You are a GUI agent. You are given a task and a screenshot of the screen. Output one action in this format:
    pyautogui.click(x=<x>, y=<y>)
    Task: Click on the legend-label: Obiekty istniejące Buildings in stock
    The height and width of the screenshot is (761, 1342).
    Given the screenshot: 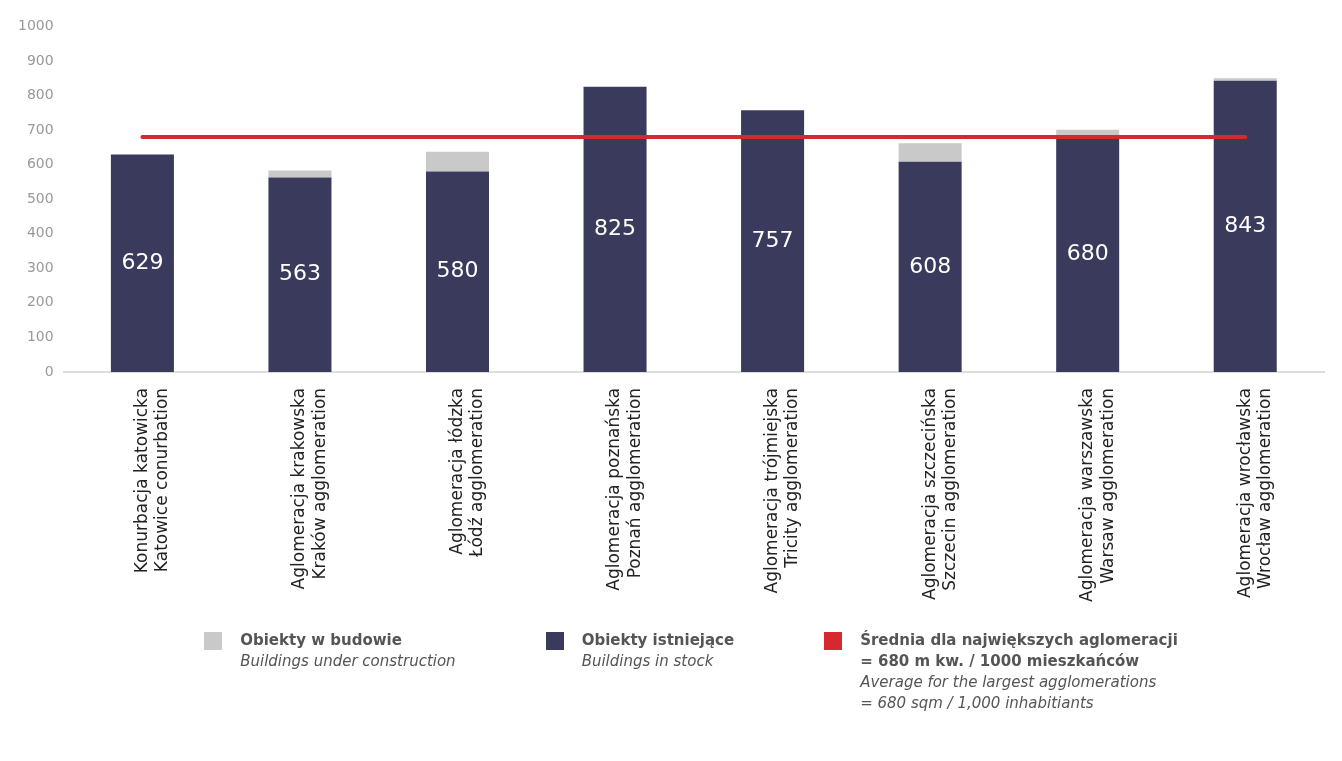 What is the action you would take?
    pyautogui.click(x=658, y=651)
    